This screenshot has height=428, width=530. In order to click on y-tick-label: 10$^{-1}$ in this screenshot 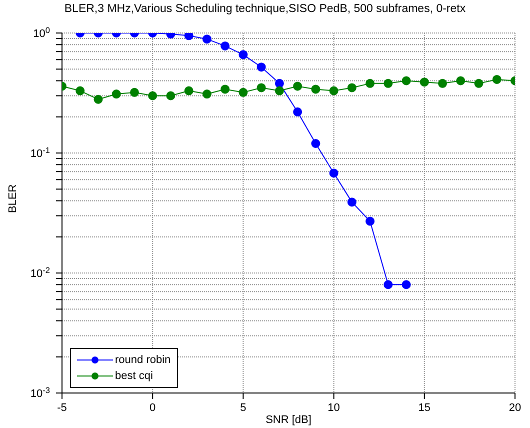, I will do `click(40, 153)`.